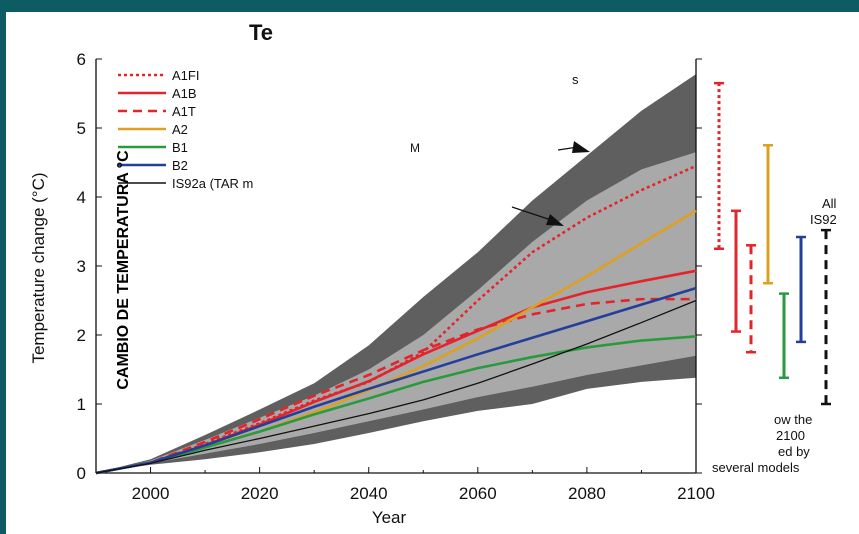  I want to click on legend-box, so click(201, 132).